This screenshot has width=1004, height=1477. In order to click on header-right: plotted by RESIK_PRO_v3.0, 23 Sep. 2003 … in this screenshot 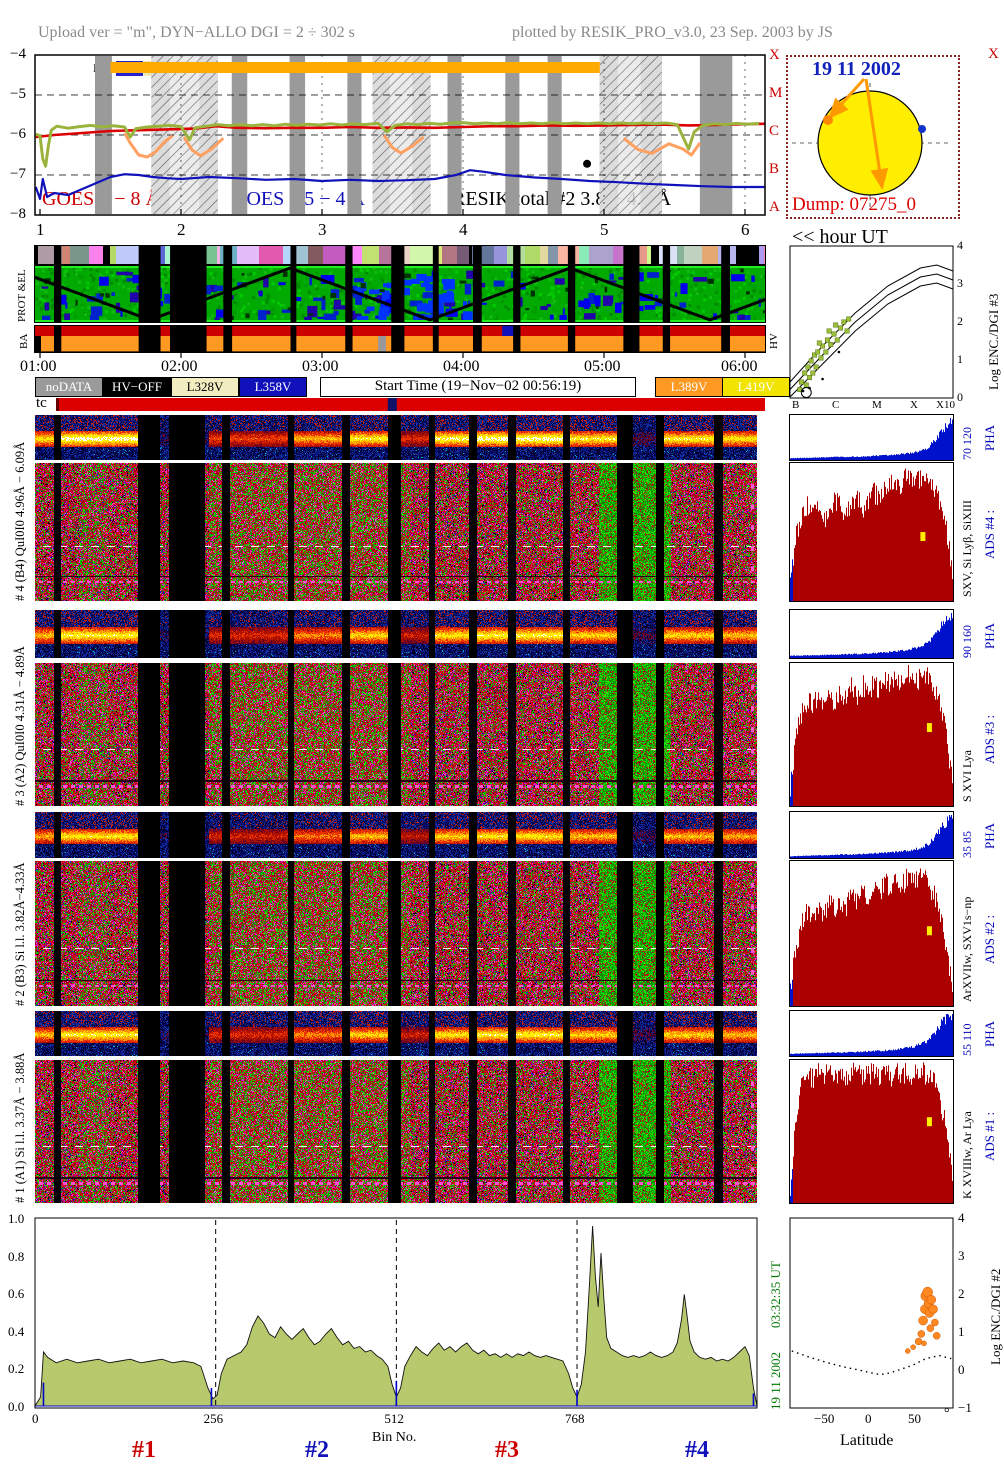, I will do `click(672, 32)`.